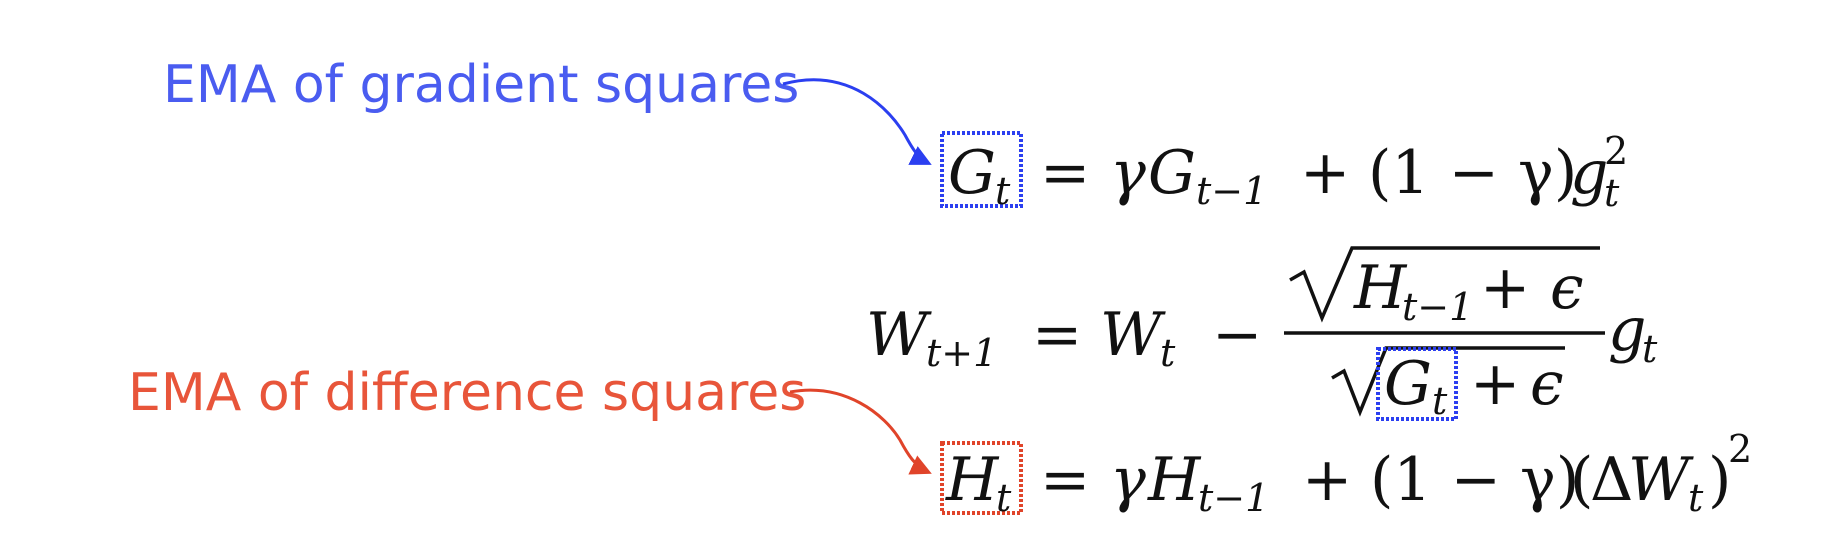 This screenshot has width=1848, height=550. What do you see at coordinates (1650, 349) in the screenshot?
I see `eq-w-grad-sub: t` at bounding box center [1650, 349].